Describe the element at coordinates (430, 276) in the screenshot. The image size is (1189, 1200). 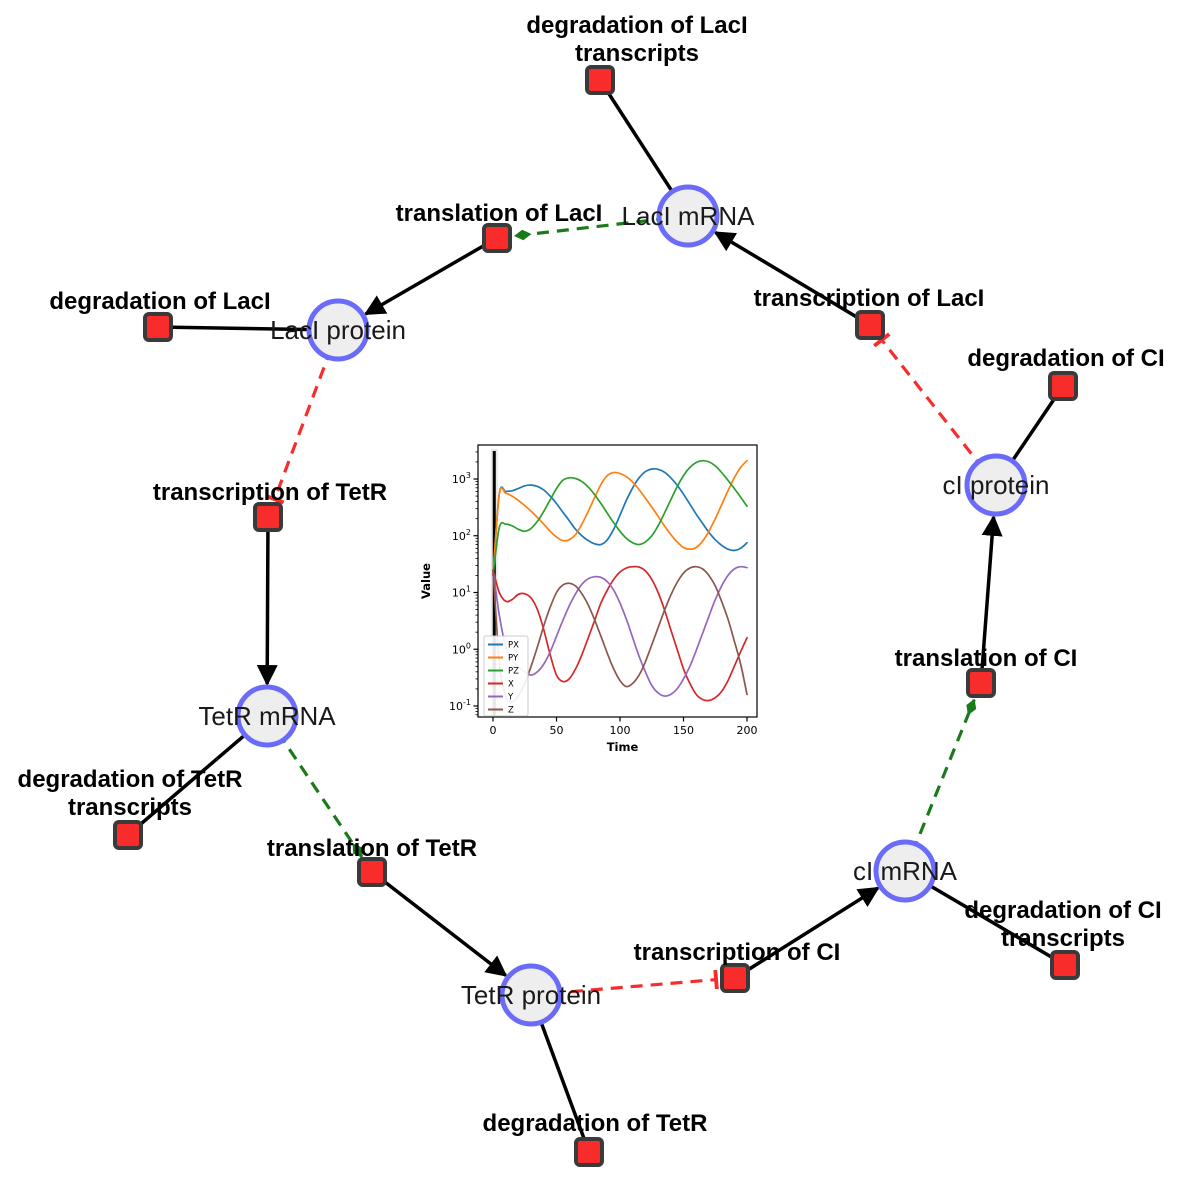
I see `edge-production-translation-laci-laci-protein` at that location.